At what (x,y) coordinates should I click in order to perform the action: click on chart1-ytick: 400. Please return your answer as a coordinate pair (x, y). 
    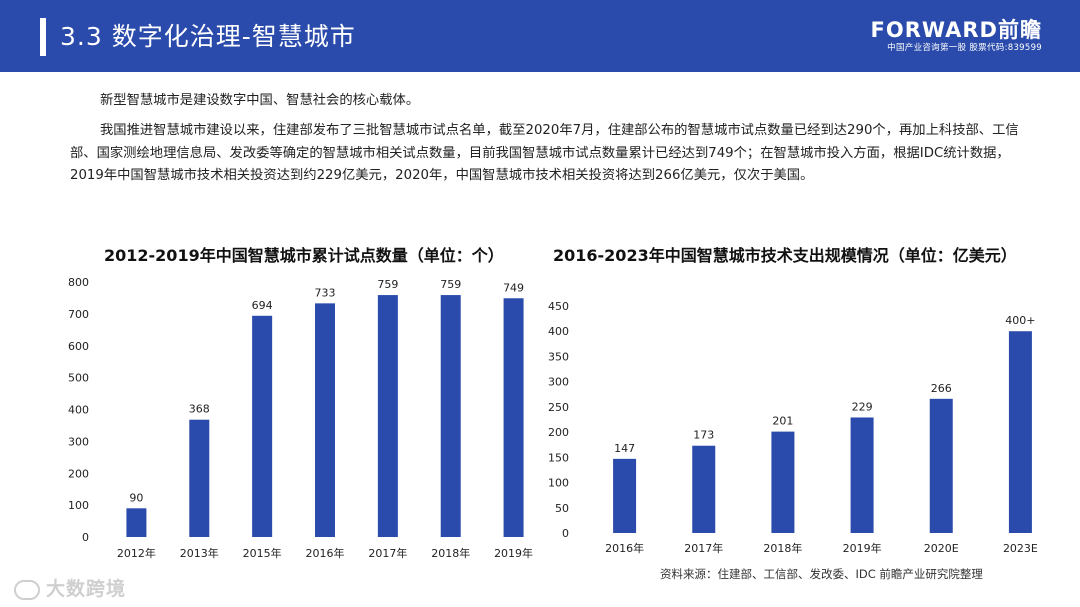
    Looking at the image, I should click on (78, 410).